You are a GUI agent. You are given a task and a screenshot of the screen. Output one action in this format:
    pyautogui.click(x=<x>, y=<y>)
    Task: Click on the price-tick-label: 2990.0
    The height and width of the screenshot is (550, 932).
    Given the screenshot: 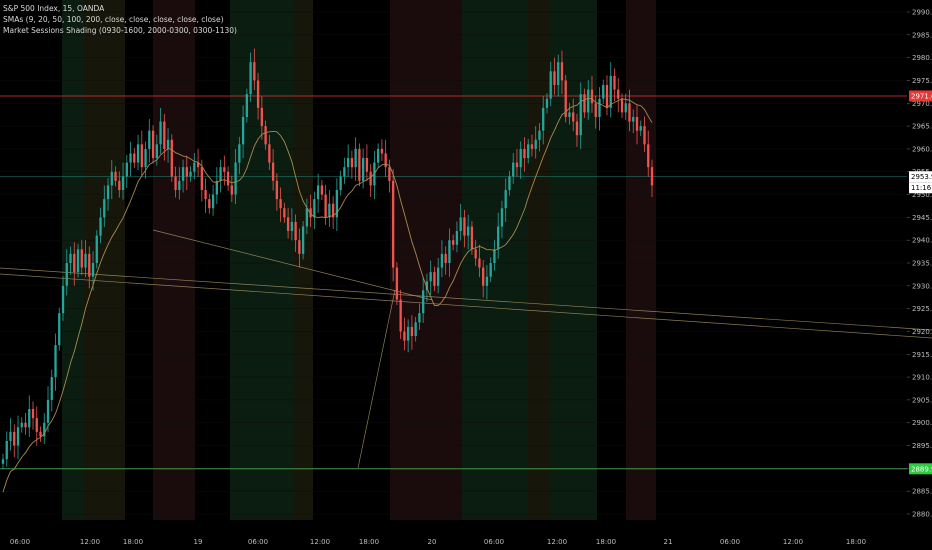 What is the action you would take?
    pyautogui.click(x=922, y=13)
    